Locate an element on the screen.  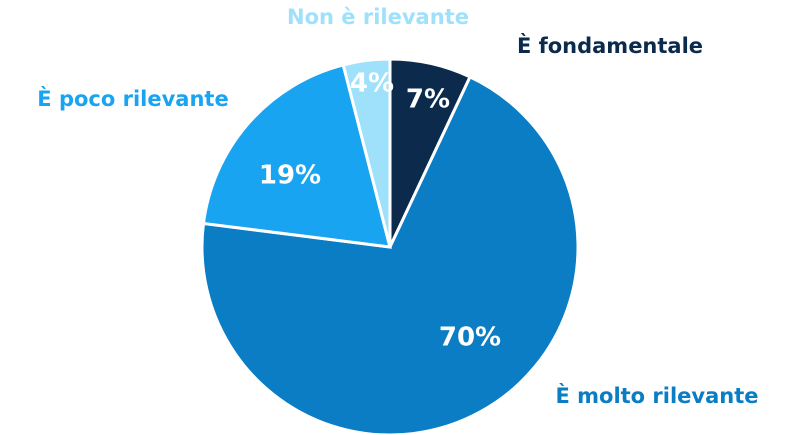
percent-label: 19% is located at coordinates (290, 176).